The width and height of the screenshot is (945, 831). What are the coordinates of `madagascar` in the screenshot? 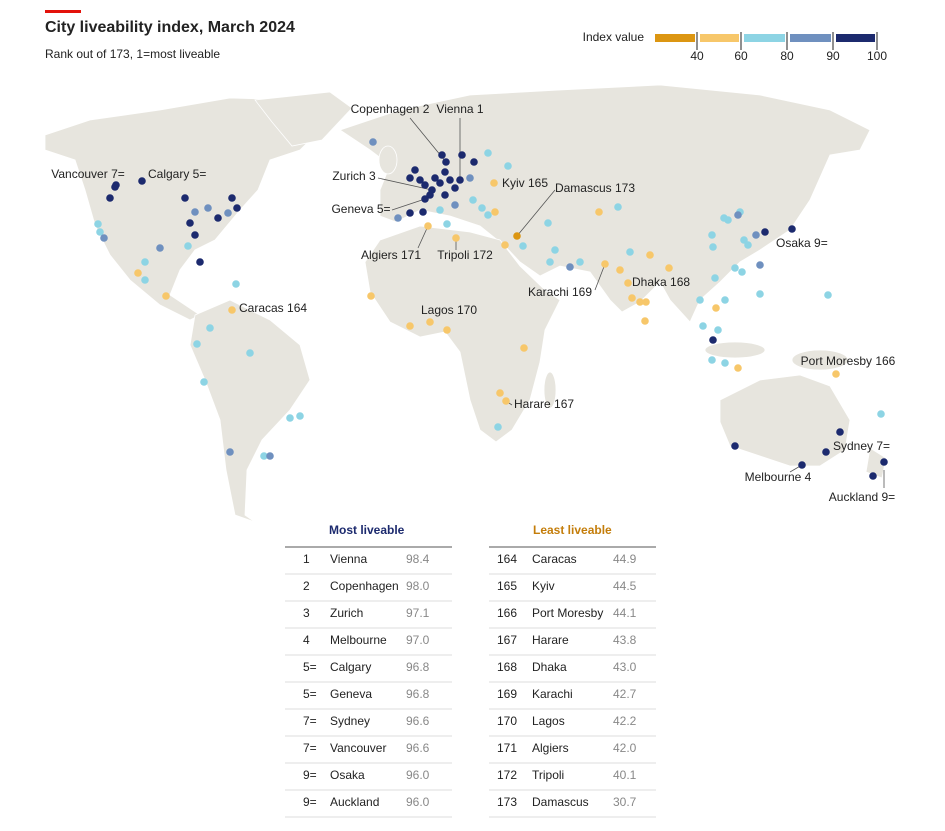 It's located at (550, 390).